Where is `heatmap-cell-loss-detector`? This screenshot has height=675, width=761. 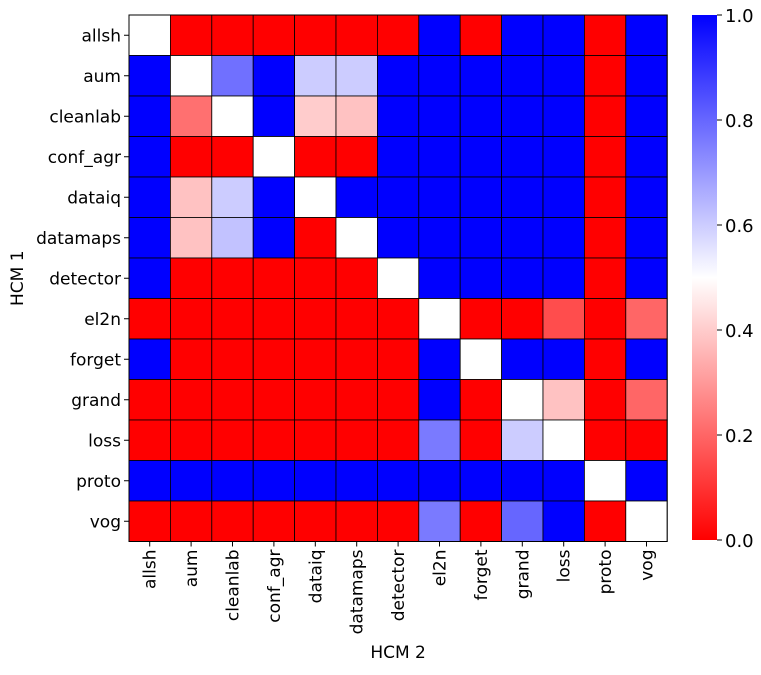
heatmap-cell-loss-detector is located at coordinates (398, 440).